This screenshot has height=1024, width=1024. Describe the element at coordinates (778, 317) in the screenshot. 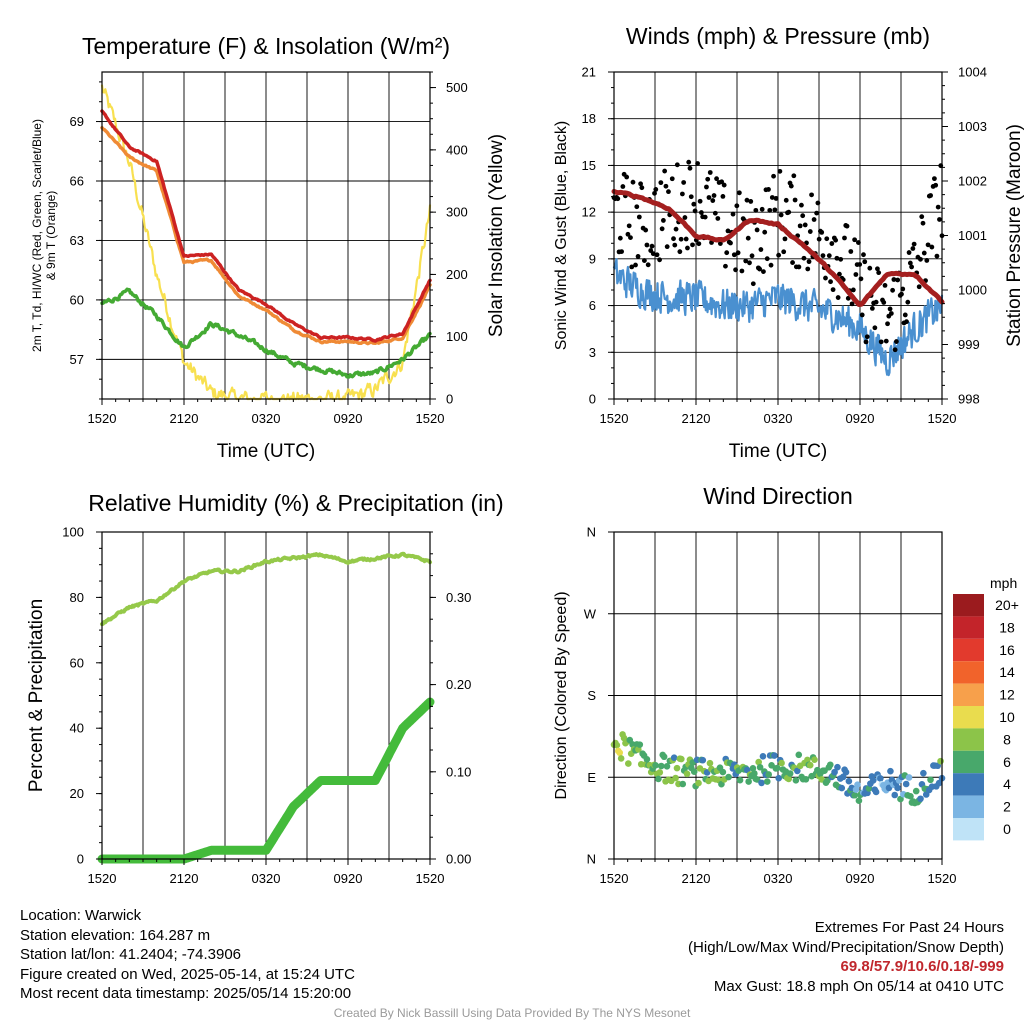

I see `wind-speed-line` at that location.